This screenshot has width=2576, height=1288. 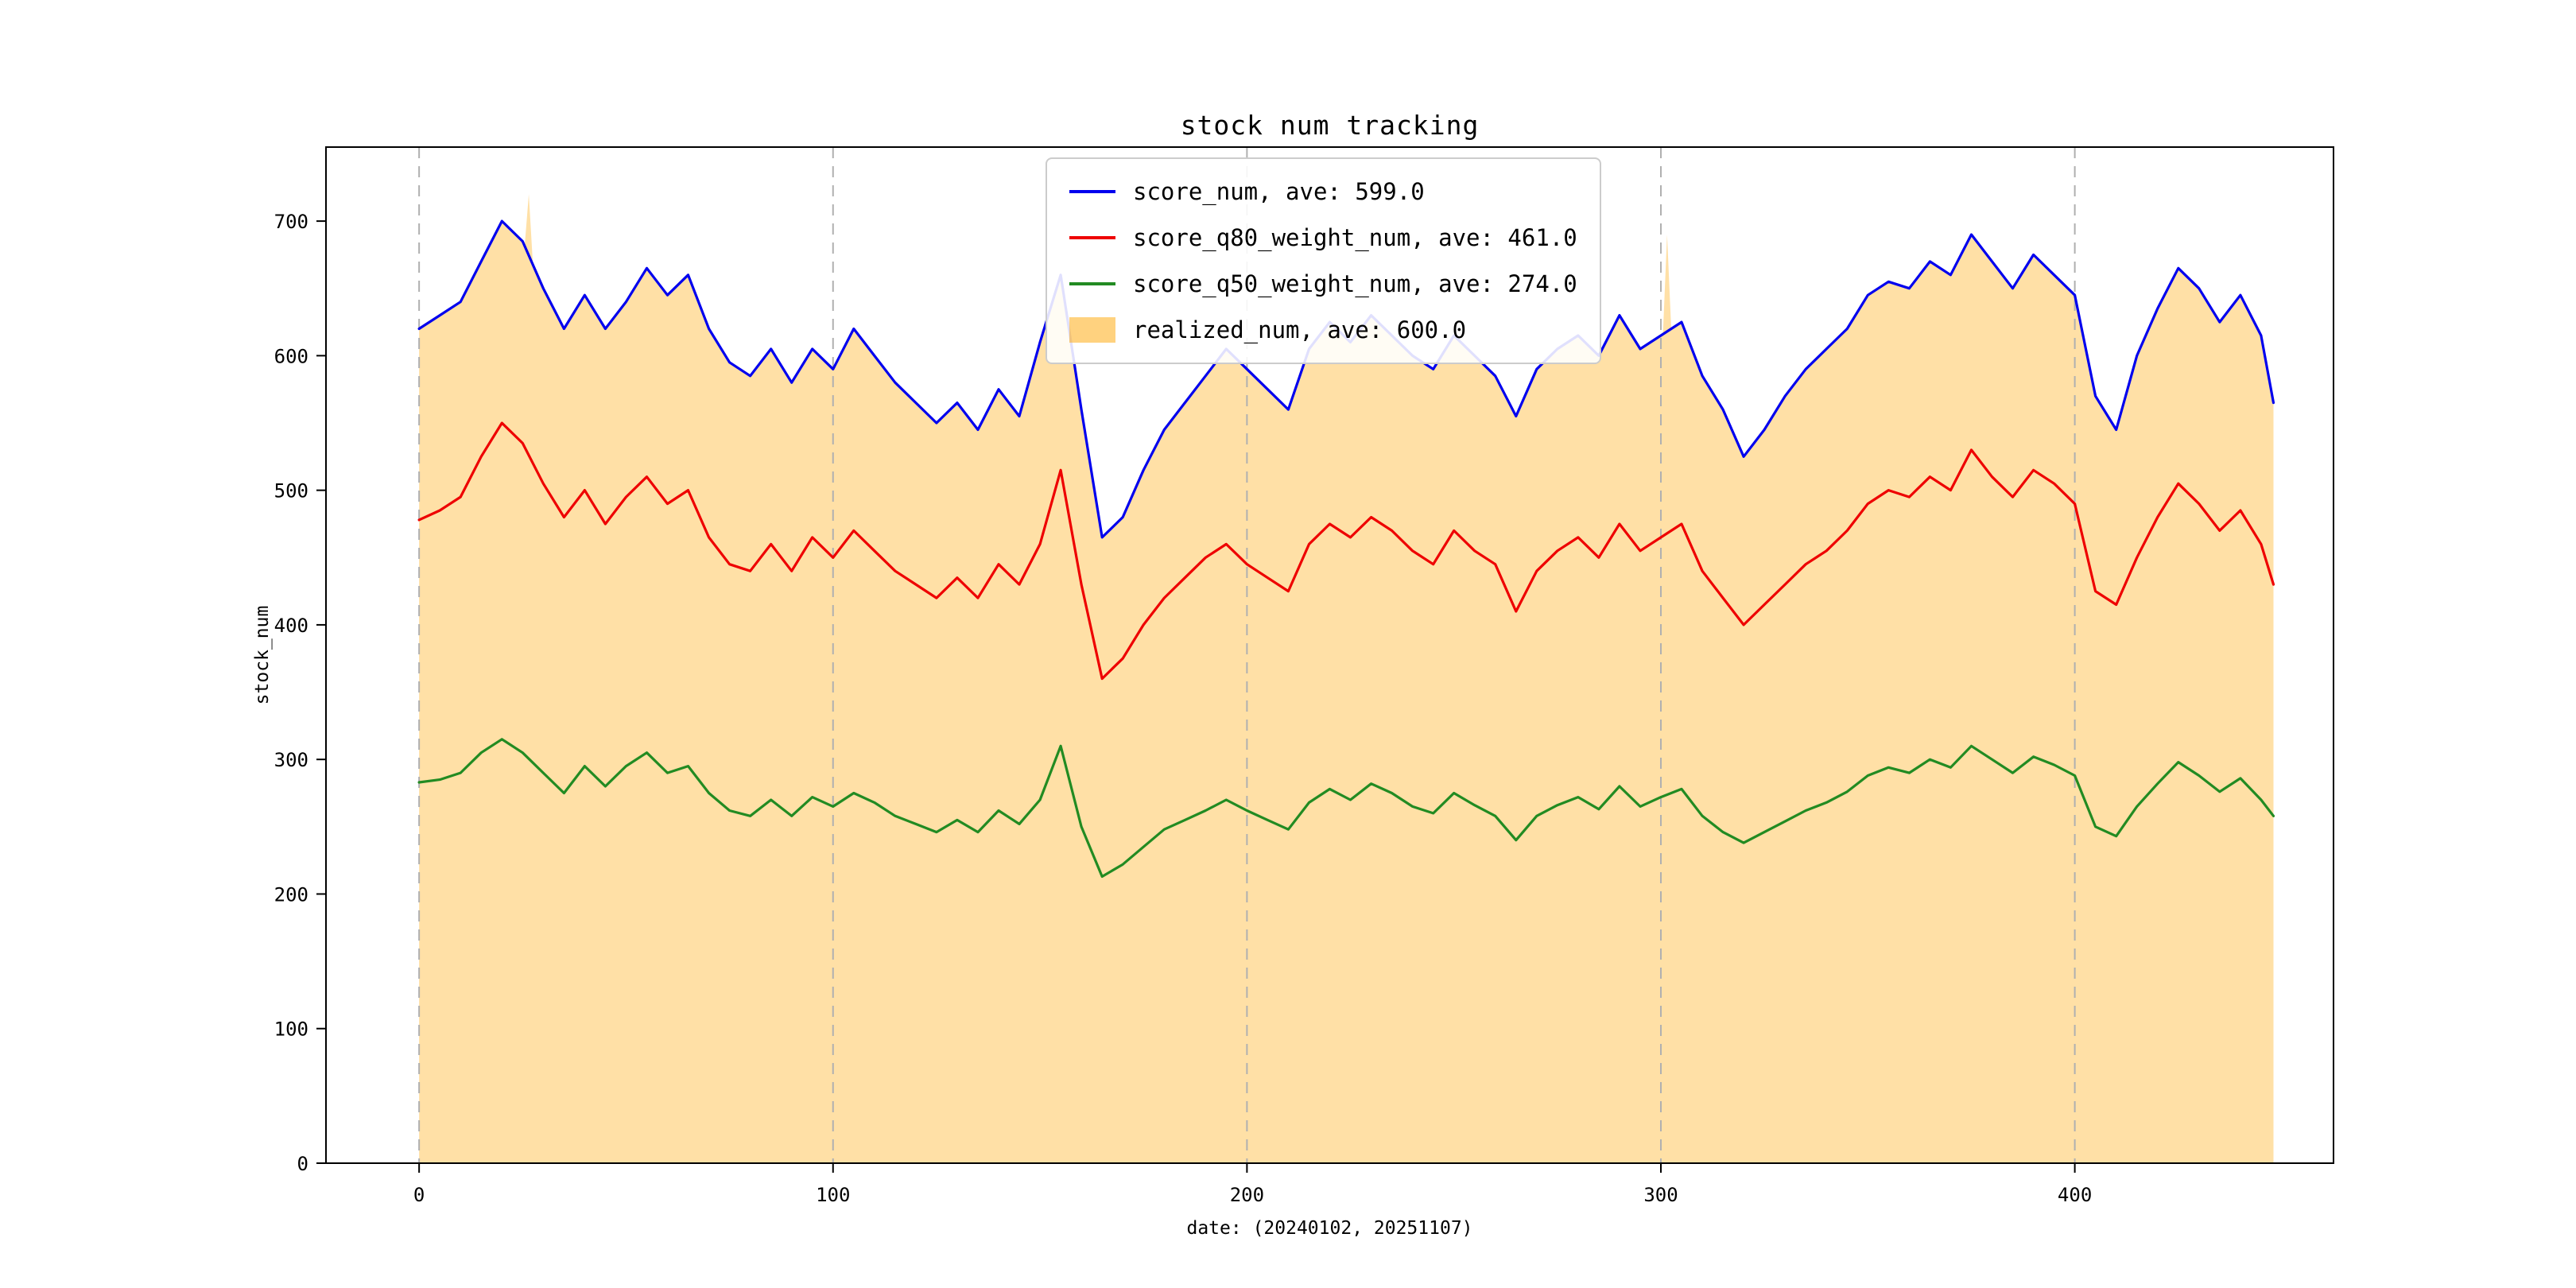 I want to click on y-tick-label: 500, so click(x=291, y=491).